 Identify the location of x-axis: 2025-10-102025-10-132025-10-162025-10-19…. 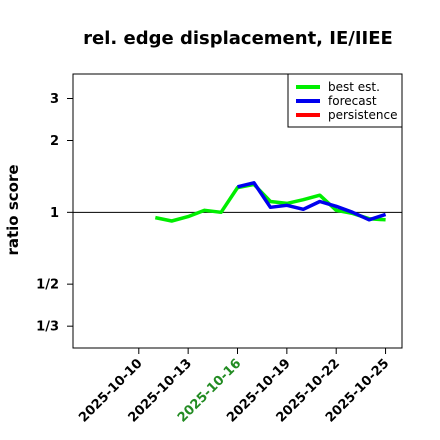
(234, 387).